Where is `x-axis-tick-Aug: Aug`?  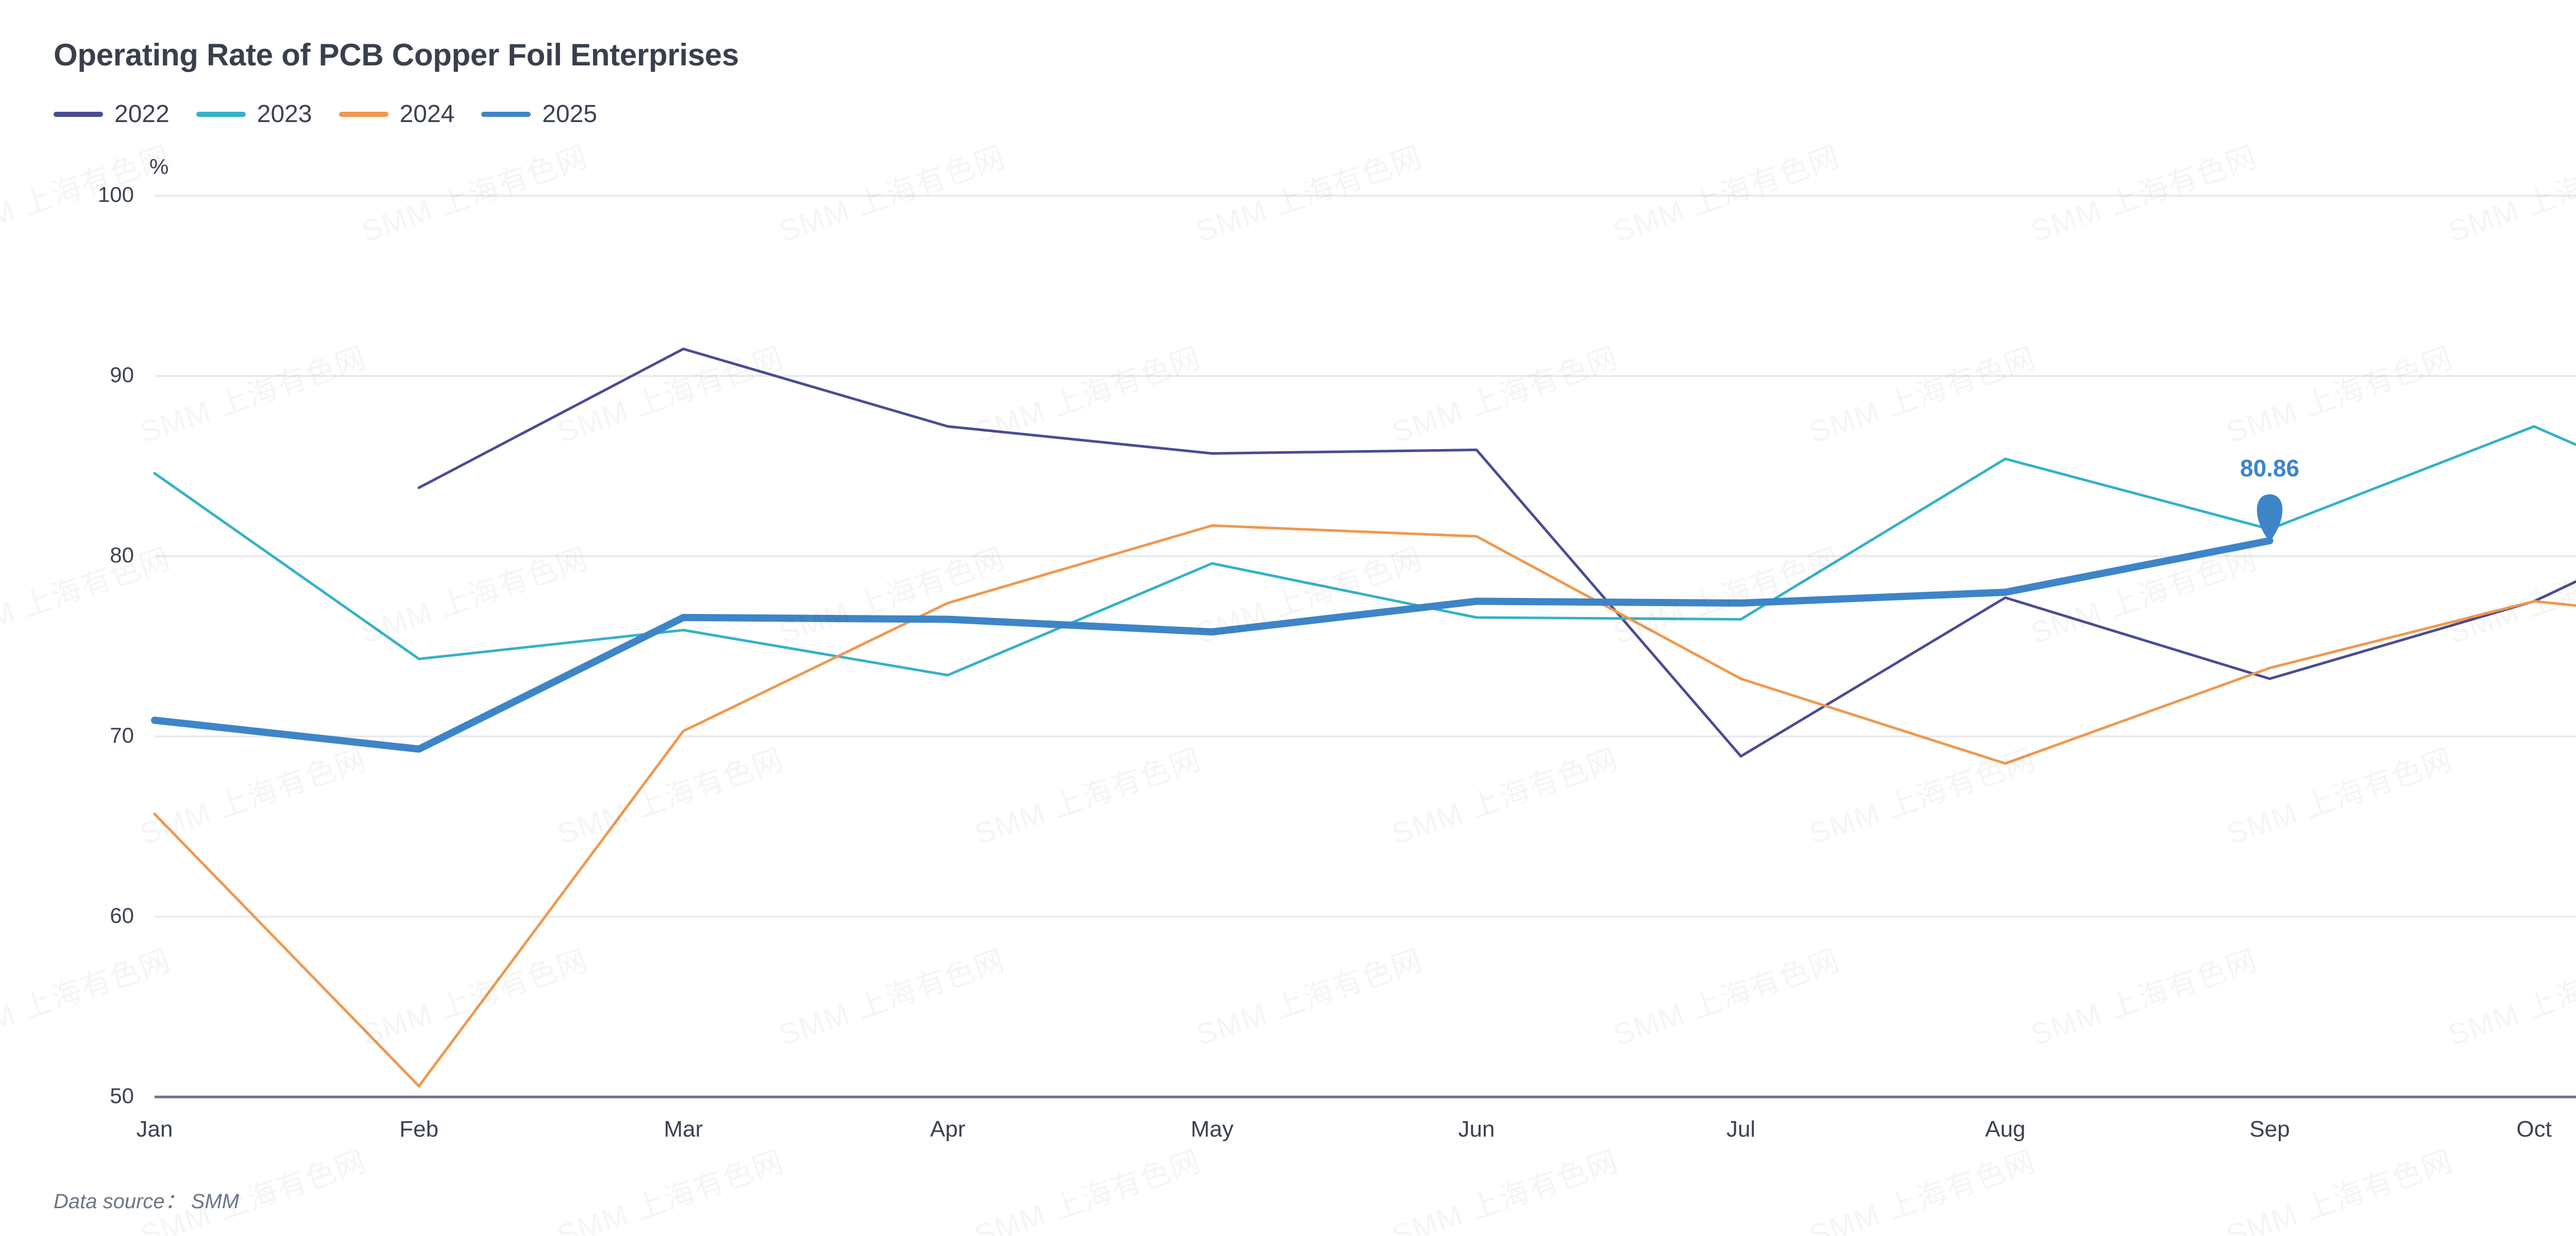
x-axis-tick-Aug: Aug is located at coordinates (2005, 1130).